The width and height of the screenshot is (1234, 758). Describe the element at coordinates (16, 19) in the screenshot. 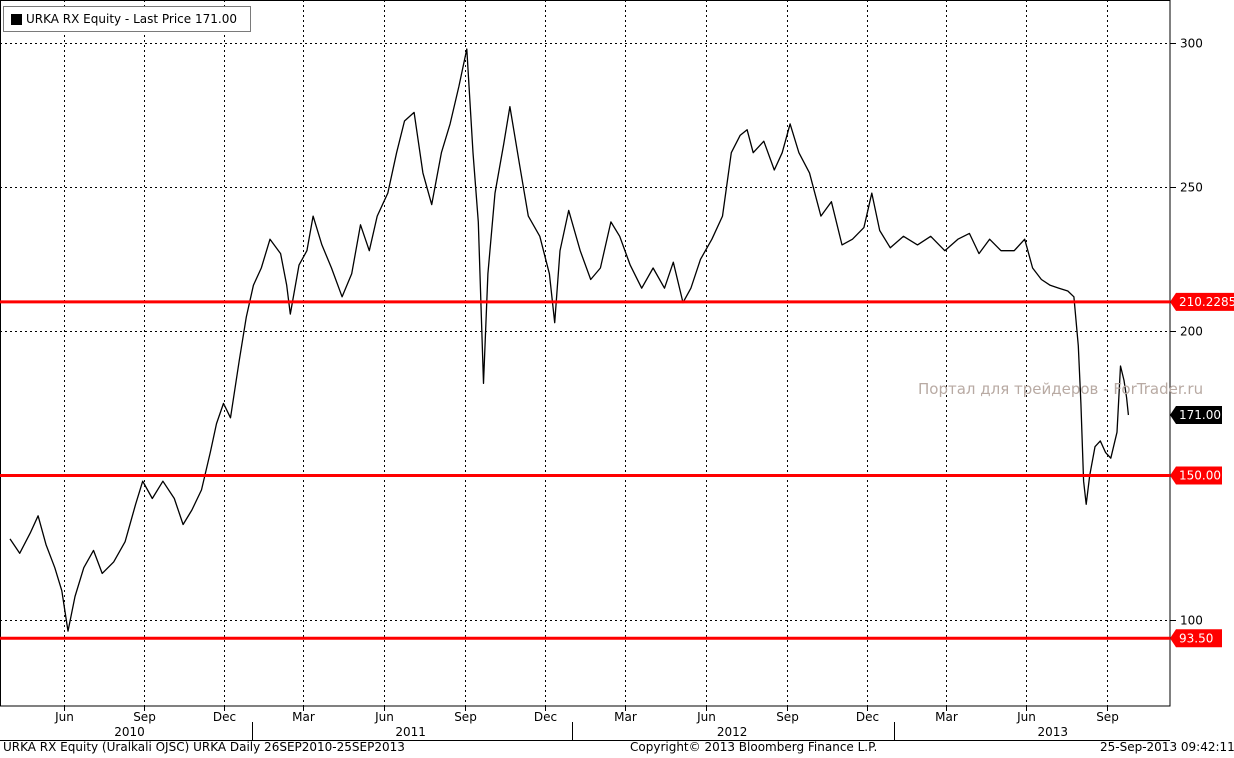

I see `legend-swatch-icon` at that location.